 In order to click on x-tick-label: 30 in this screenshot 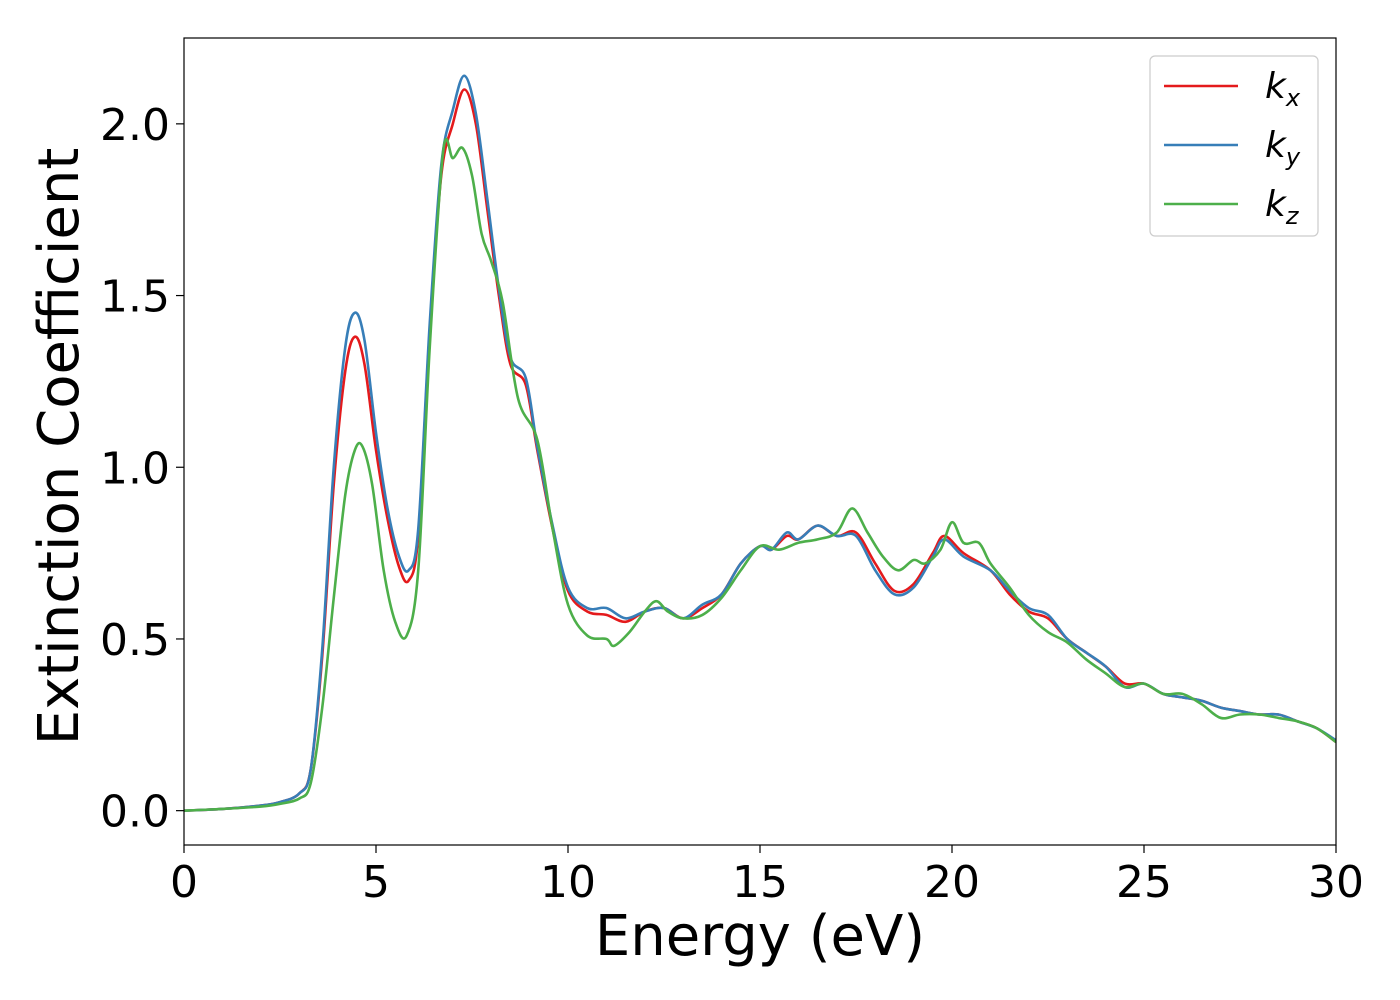, I will do `click(1336, 882)`.